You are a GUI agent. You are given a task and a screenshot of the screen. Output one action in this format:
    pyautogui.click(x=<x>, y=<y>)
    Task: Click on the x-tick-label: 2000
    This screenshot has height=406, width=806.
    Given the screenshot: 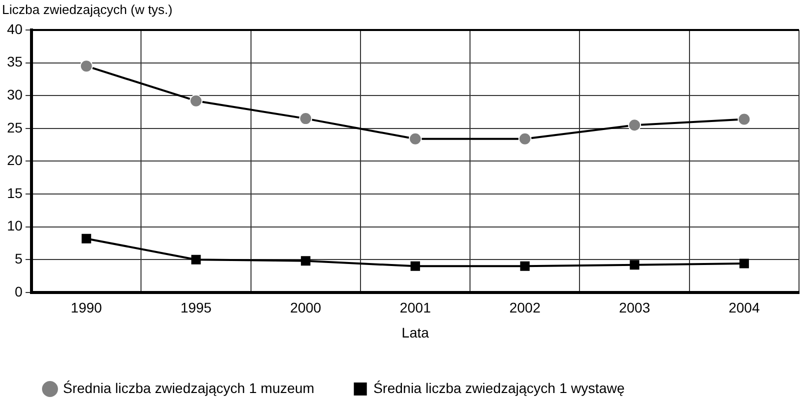 What is the action you would take?
    pyautogui.click(x=306, y=308)
    